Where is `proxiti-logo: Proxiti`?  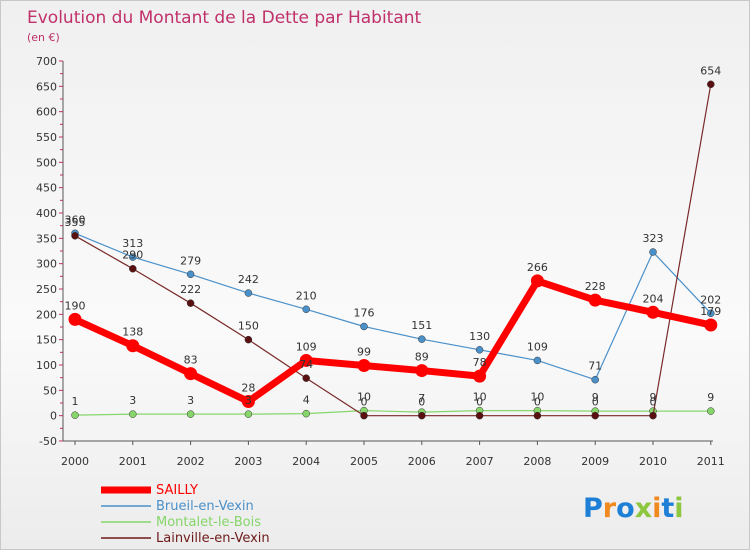 proxiti-logo: Proxiti is located at coordinates (633, 508).